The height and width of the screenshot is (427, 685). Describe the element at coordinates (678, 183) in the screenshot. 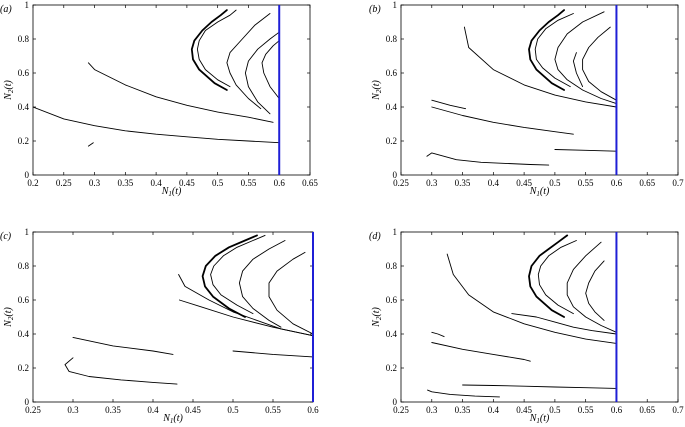

I see `x-tick-label: 0.7` at that location.